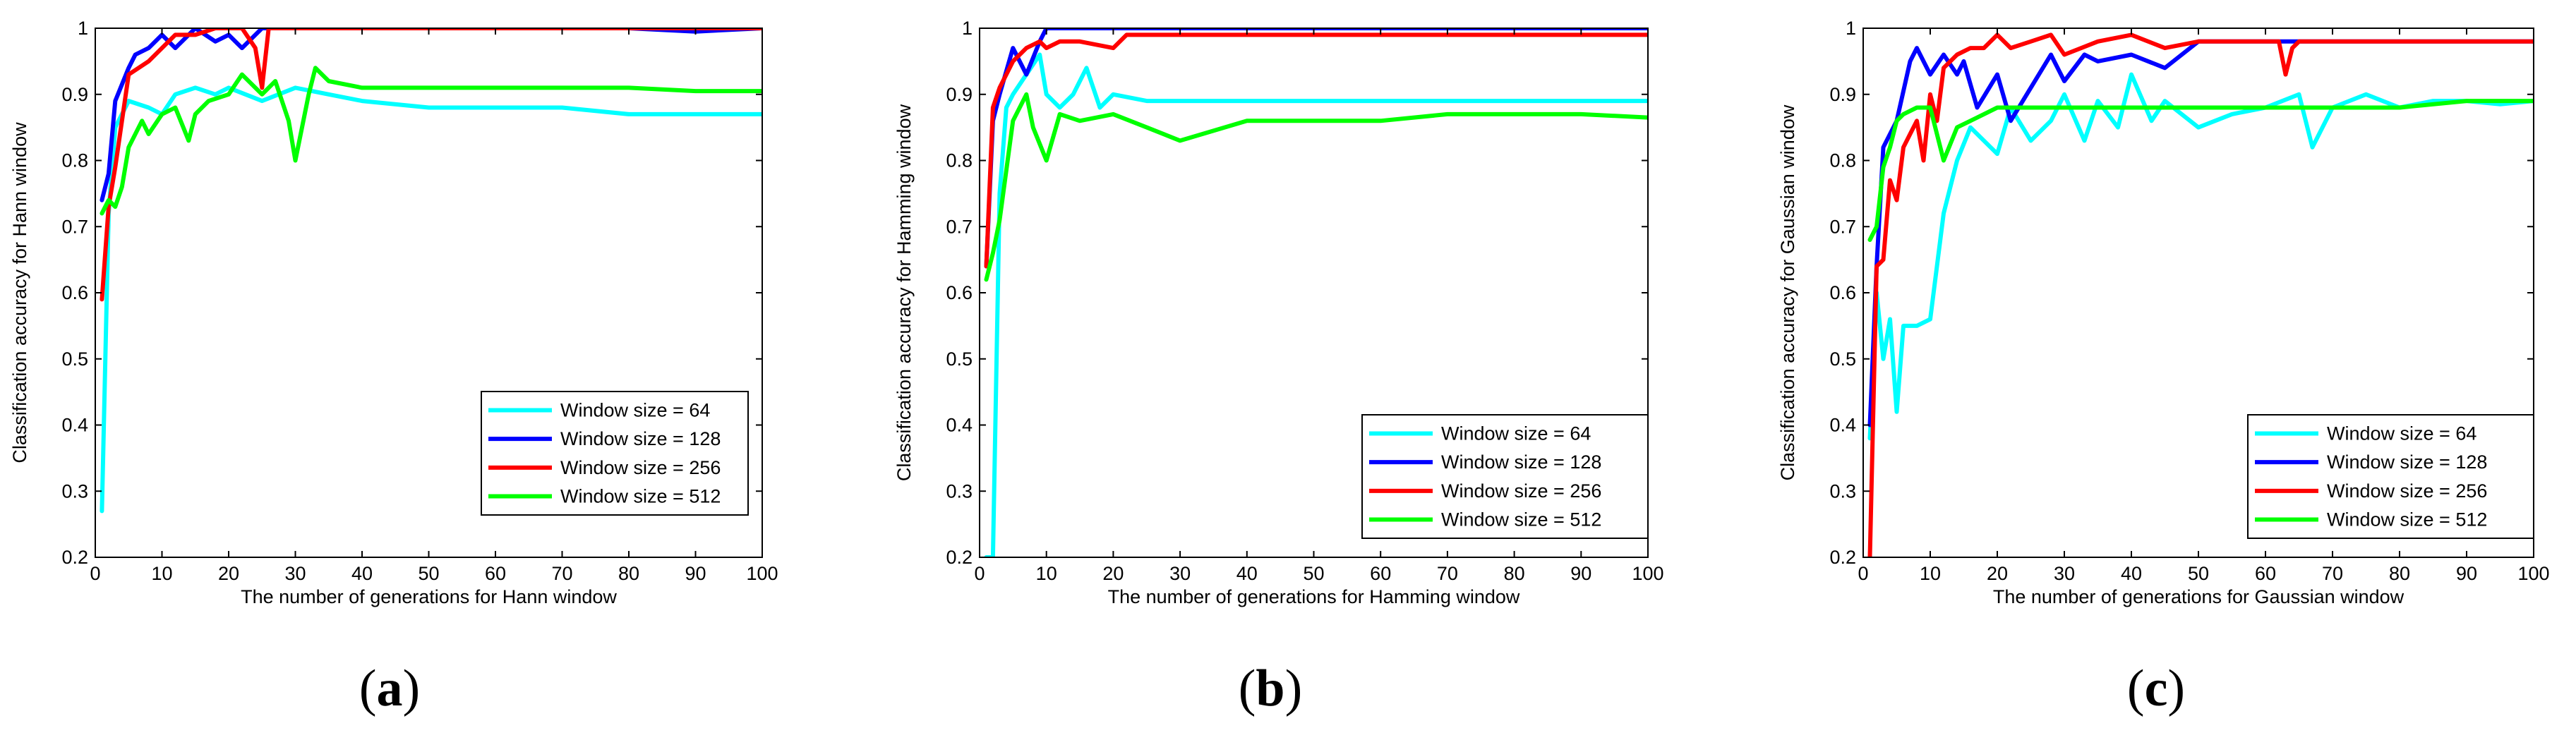 Image resolution: width=2576 pixels, height=740 pixels. Describe the element at coordinates (1270, 689) in the screenshot. I see `panel-label: (b)` at that location.